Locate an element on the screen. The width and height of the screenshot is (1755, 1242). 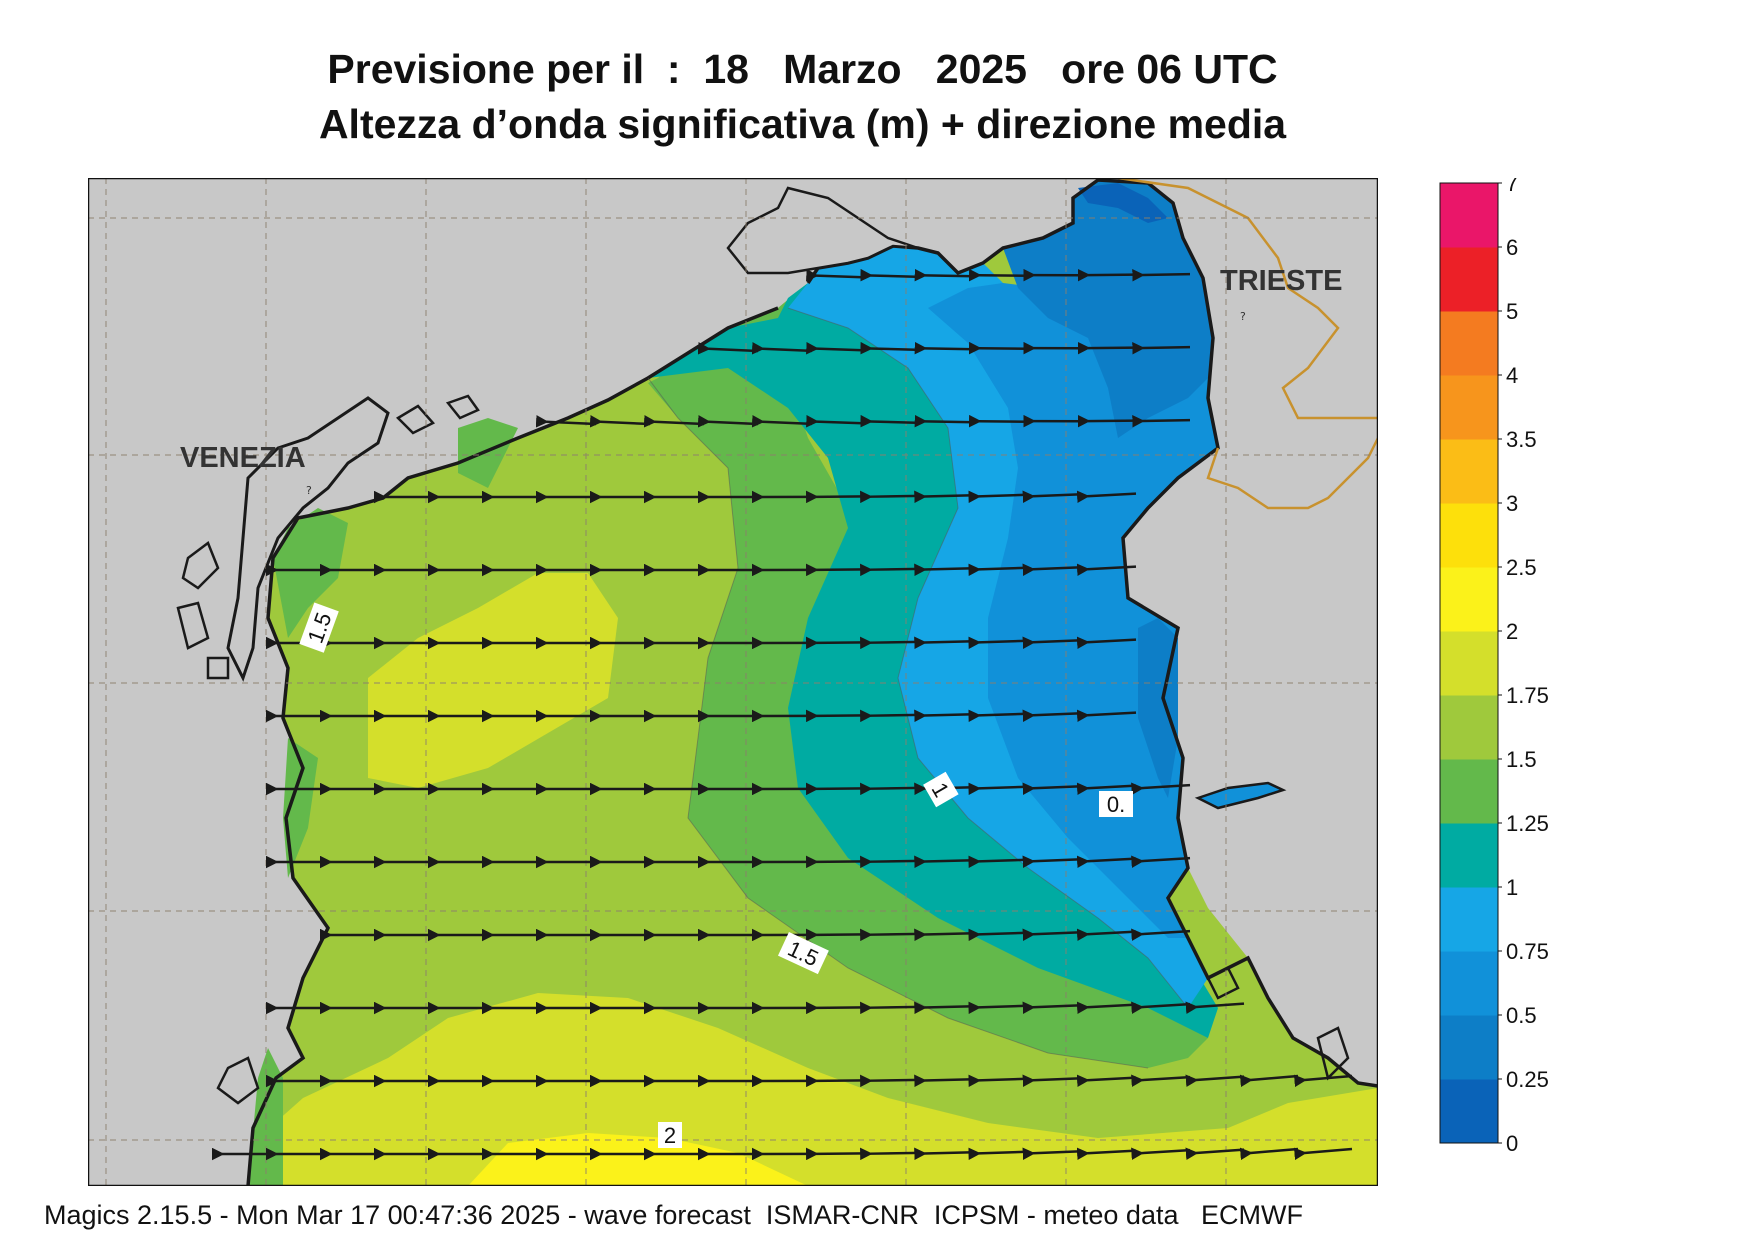
place-label-trieste: TRIESTE is located at coordinates (1281, 281).